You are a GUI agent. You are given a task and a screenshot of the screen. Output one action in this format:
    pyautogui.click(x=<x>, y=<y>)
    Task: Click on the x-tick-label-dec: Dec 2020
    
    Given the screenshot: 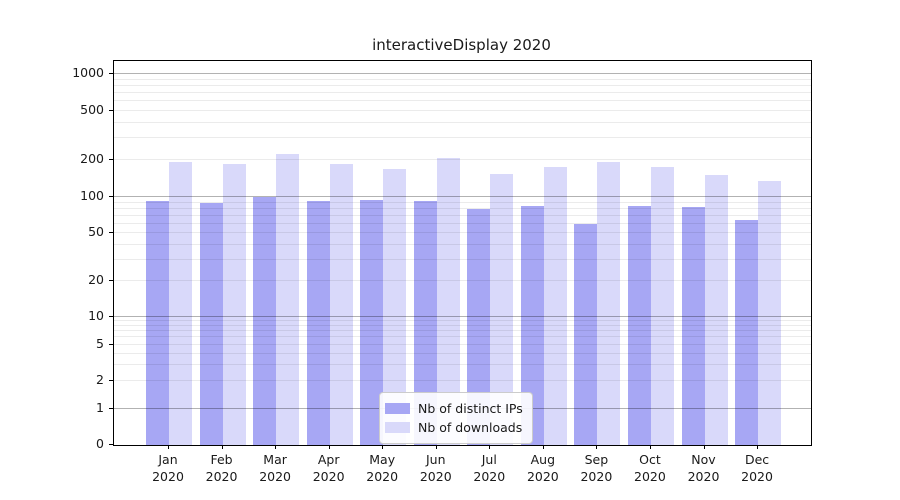 What is the action you would take?
    pyautogui.click(x=757, y=468)
    